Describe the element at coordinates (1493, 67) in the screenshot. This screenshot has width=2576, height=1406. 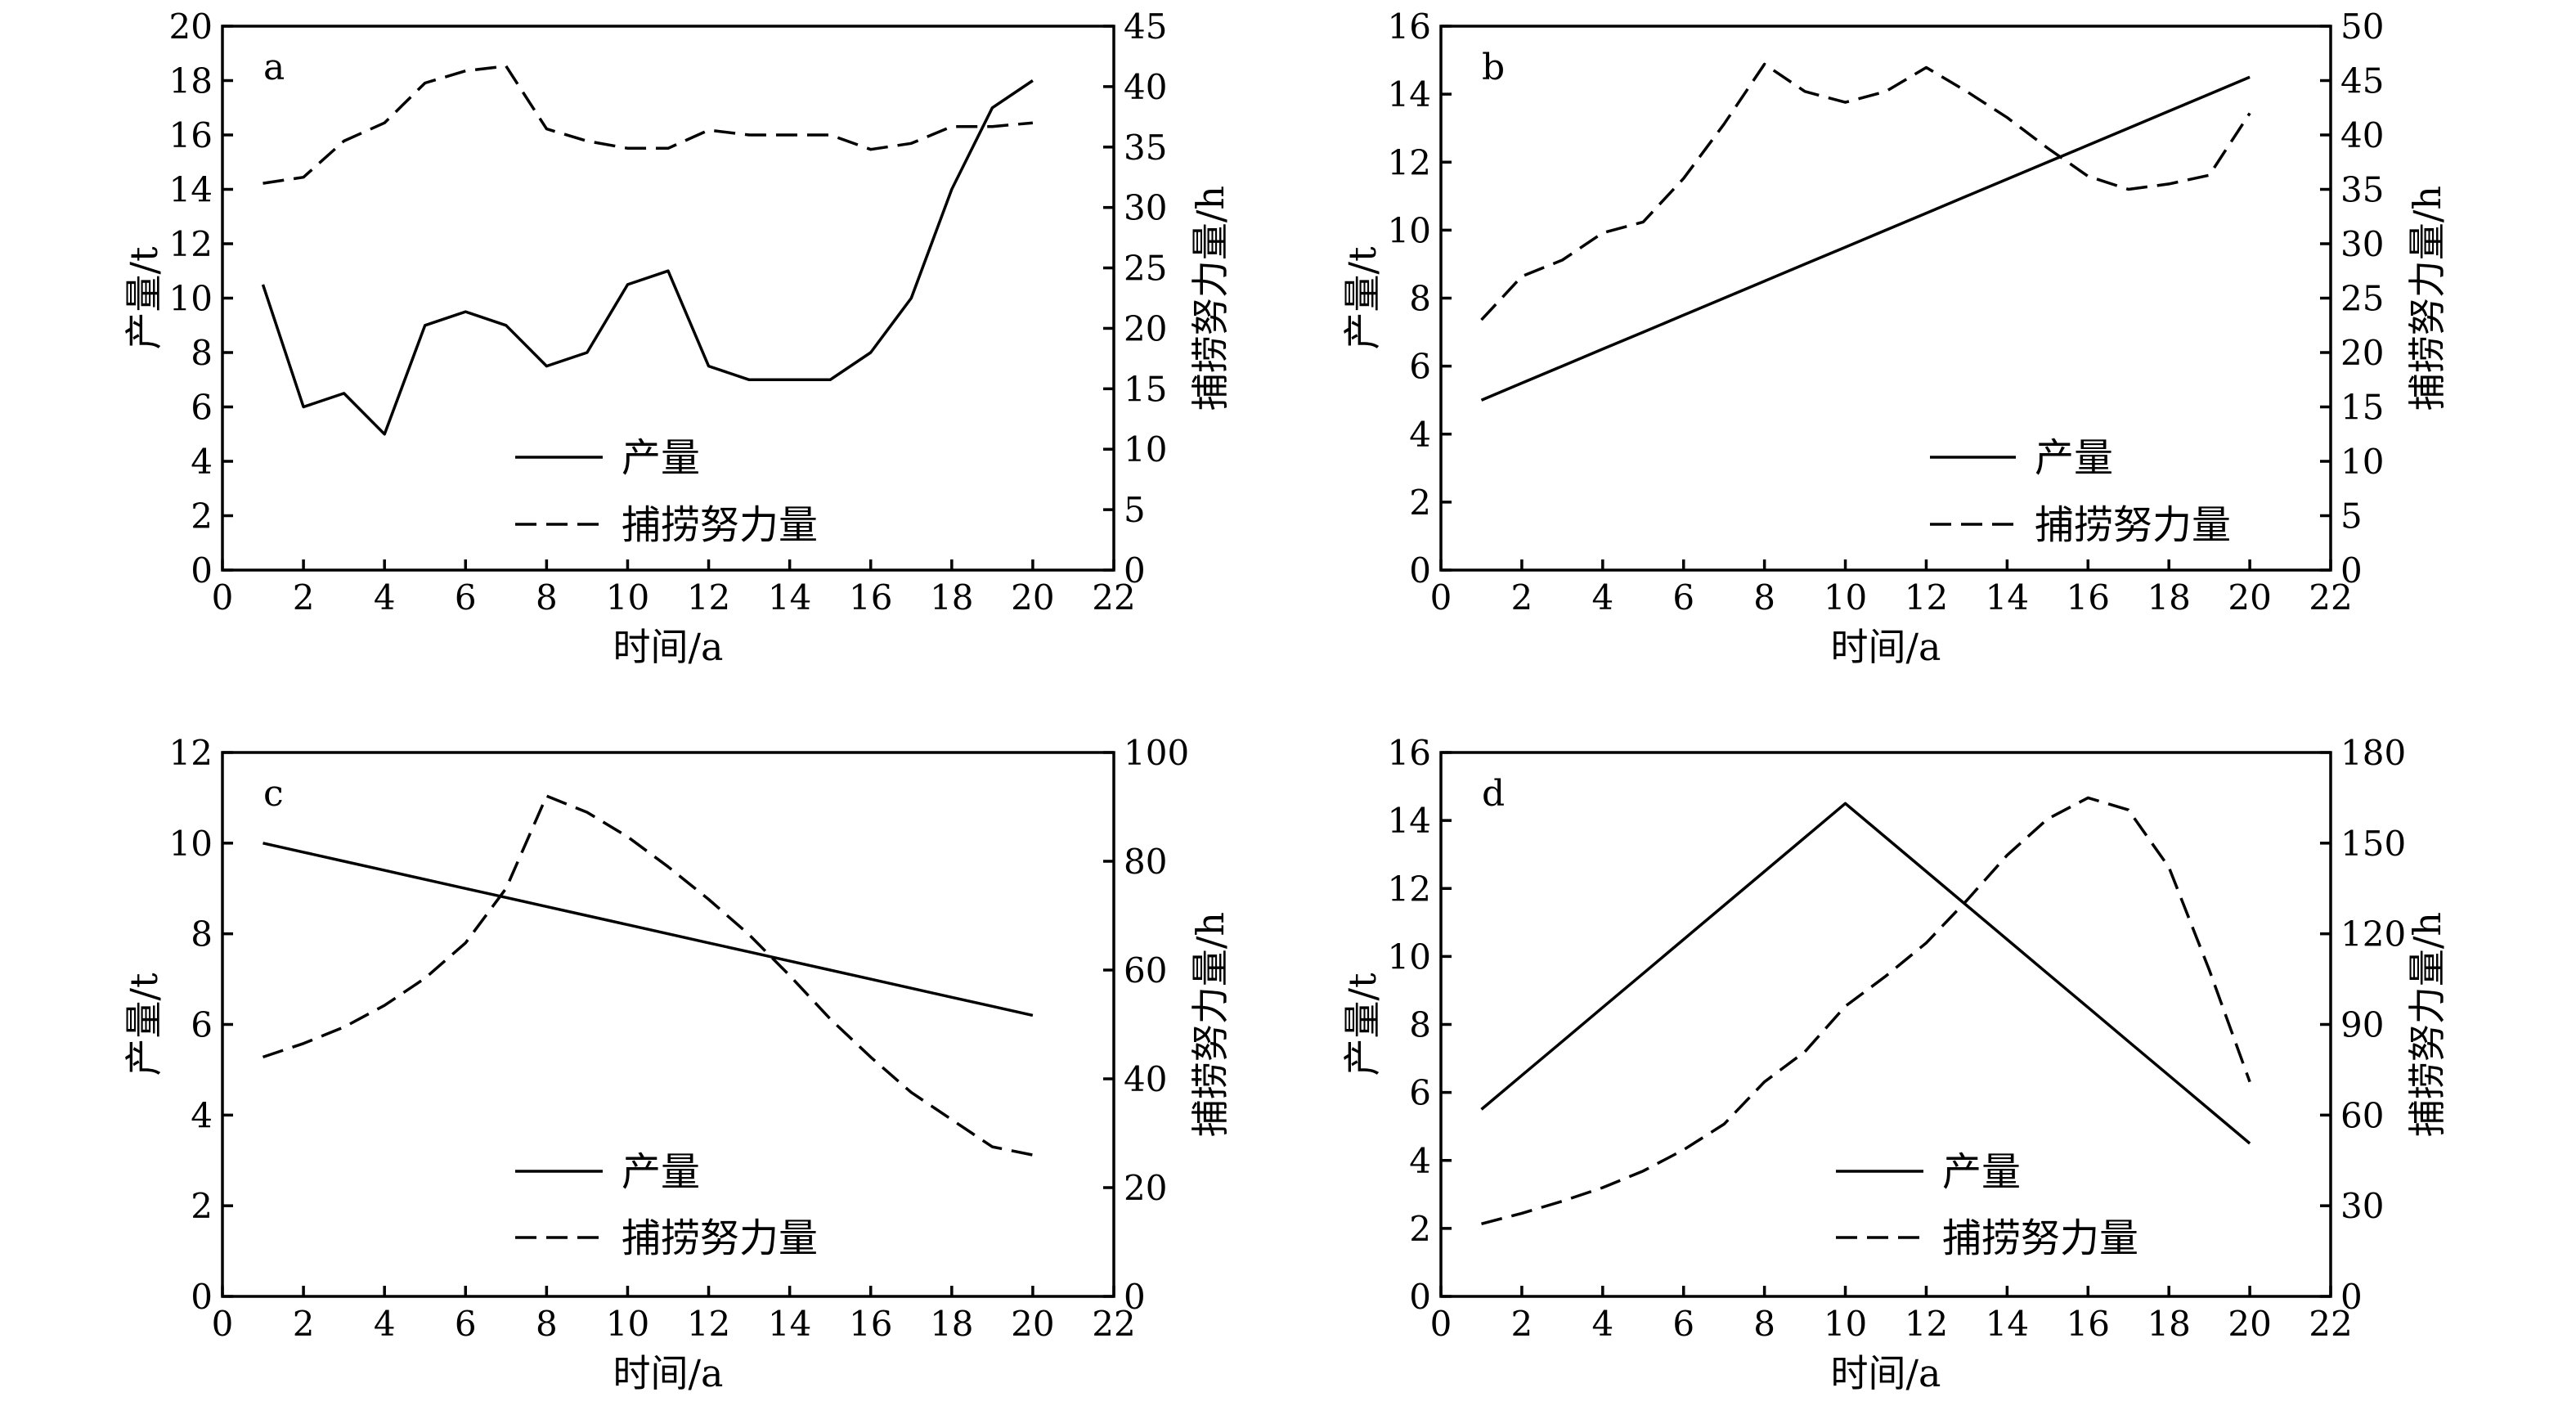
I see `panel-letter: b` at that location.